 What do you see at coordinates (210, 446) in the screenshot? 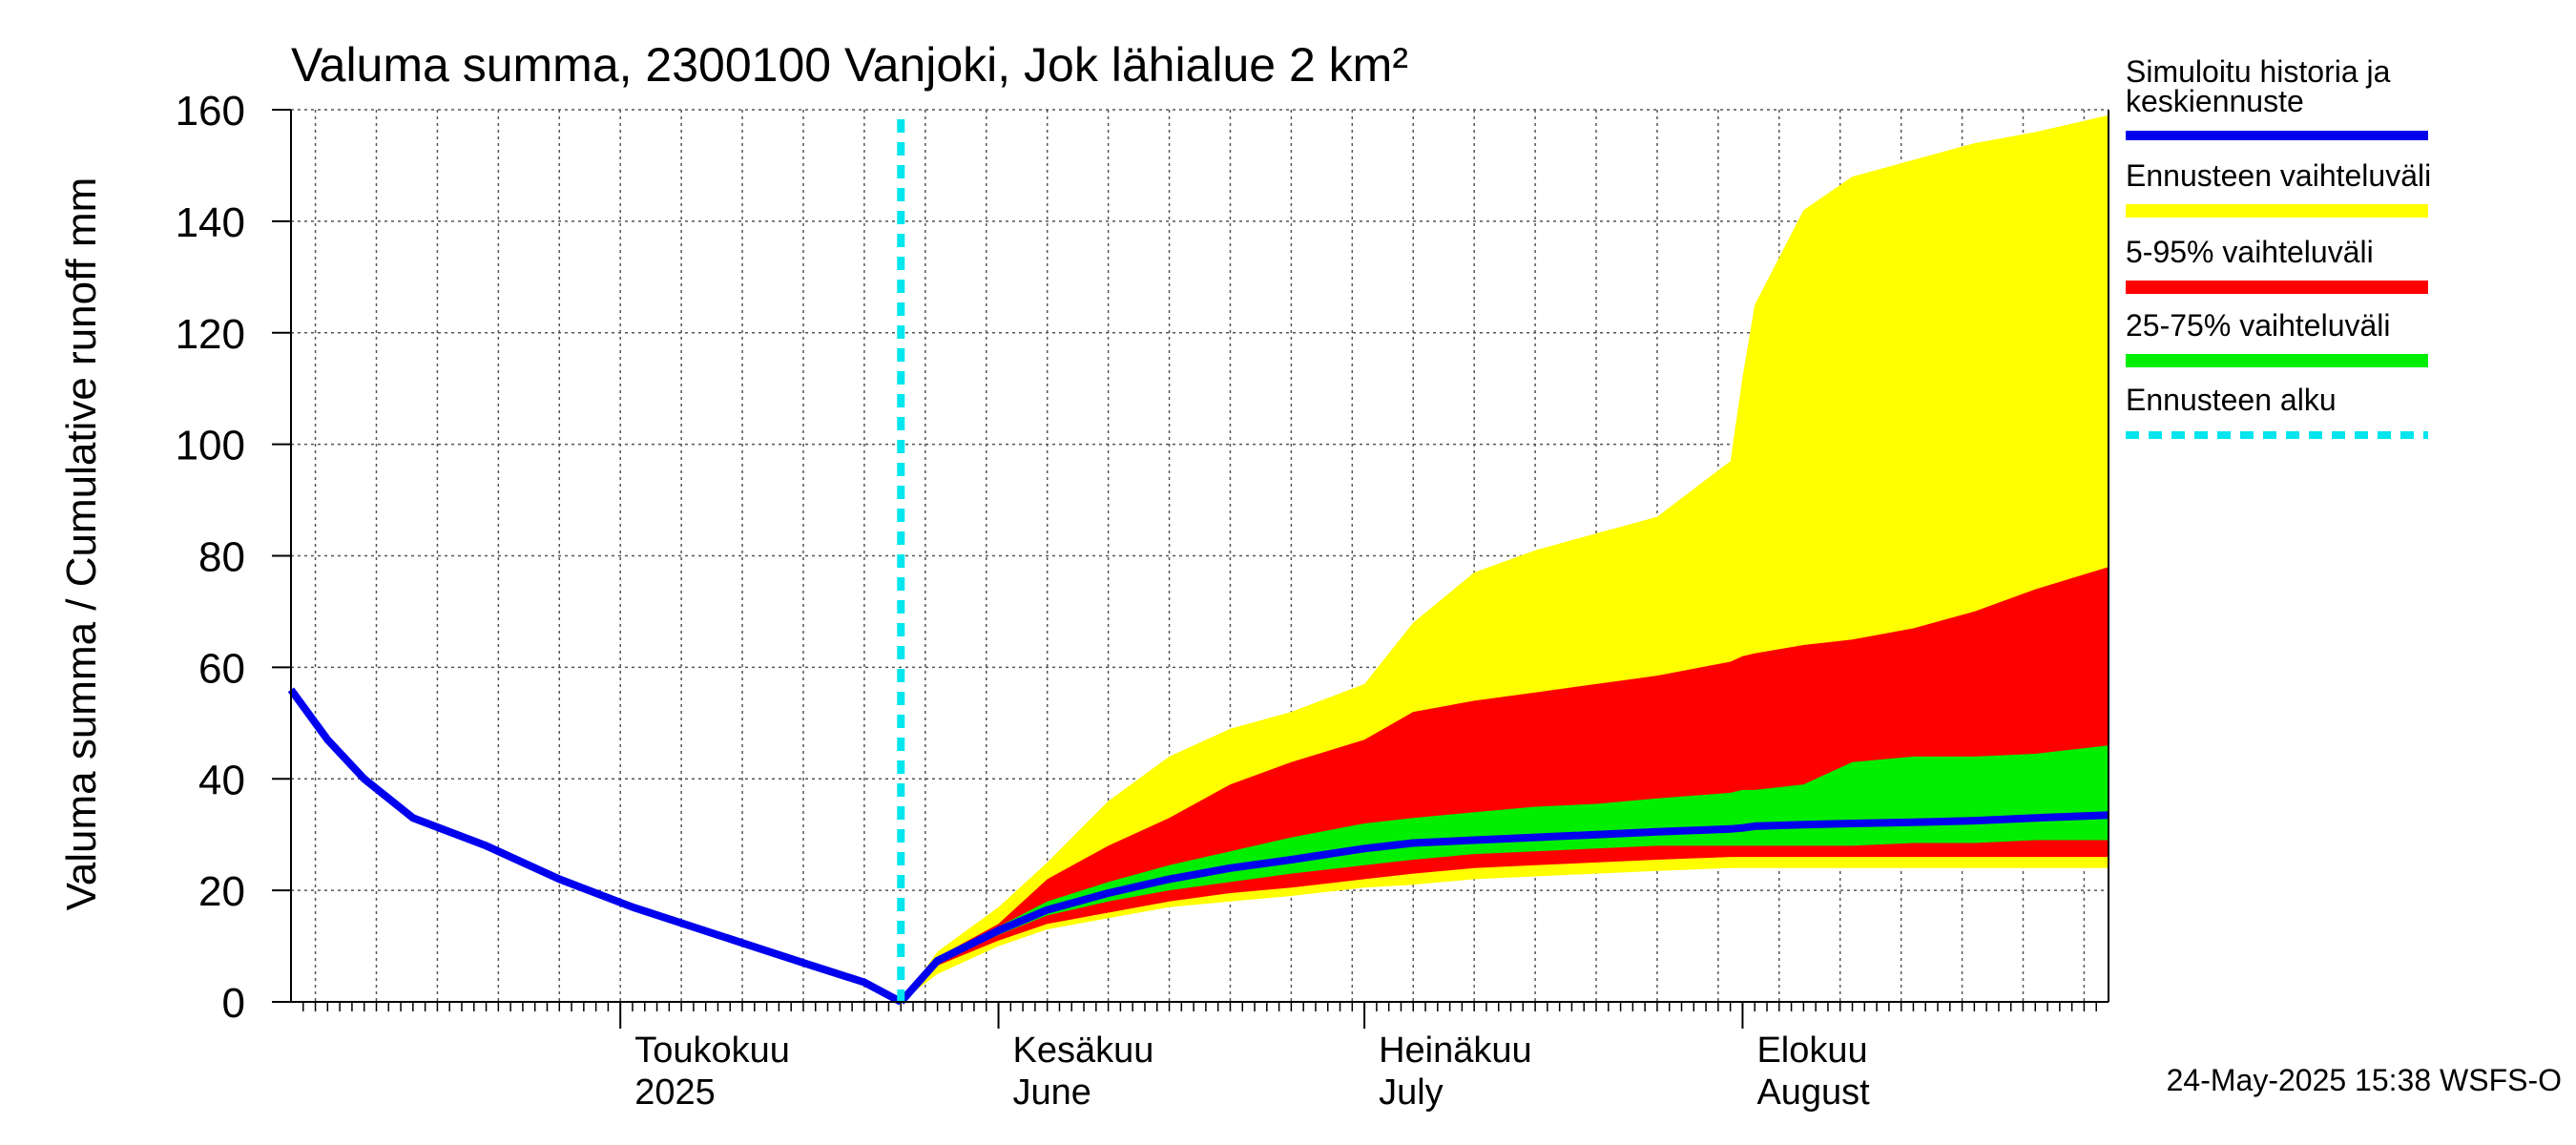
I see `y-tick-label: 100` at bounding box center [210, 446].